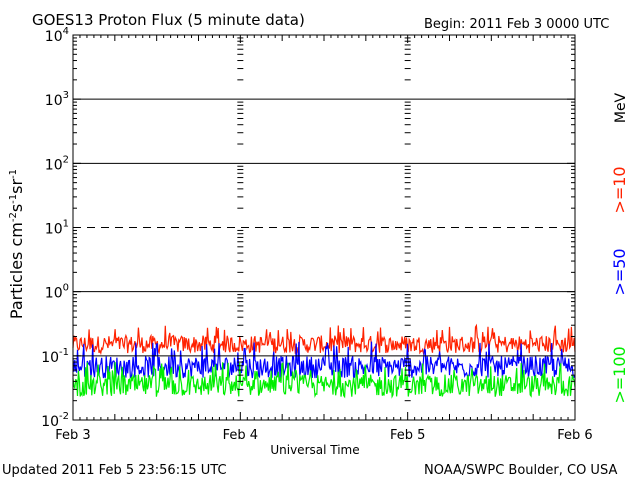  Describe the element at coordinates (55, 420) in the screenshot. I see `y-tick-label: 10⁻²` at that location.